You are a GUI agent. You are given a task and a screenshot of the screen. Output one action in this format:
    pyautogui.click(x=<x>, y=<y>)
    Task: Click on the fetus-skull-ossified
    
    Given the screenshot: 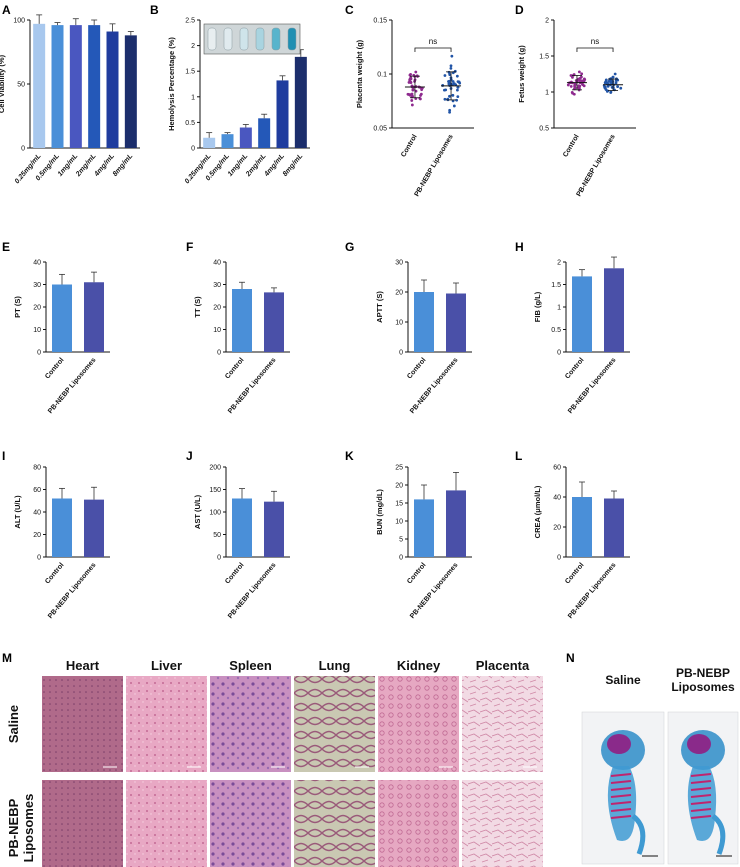 What is the action you would take?
    pyautogui.click(x=619, y=744)
    